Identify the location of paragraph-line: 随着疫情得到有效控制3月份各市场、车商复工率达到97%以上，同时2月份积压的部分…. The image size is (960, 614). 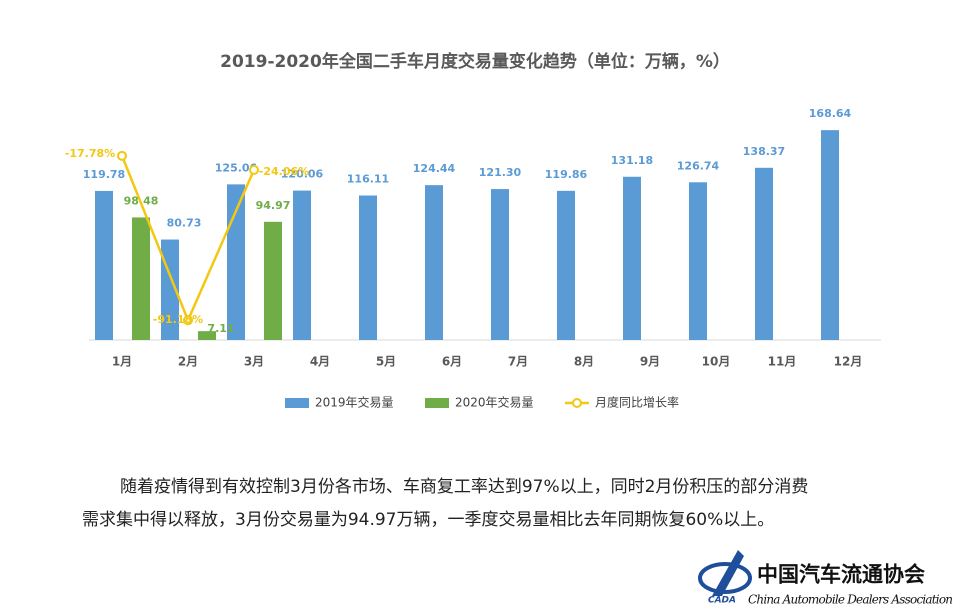
(464, 487).